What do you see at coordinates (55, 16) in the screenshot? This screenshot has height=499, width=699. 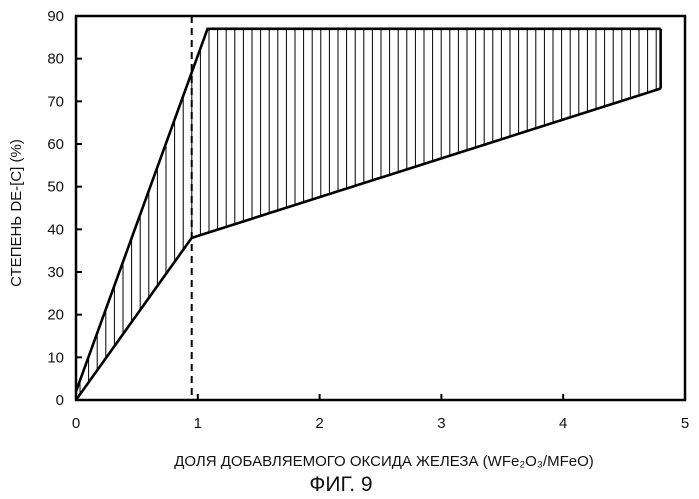 I see `y-tick-label: 90` at bounding box center [55, 16].